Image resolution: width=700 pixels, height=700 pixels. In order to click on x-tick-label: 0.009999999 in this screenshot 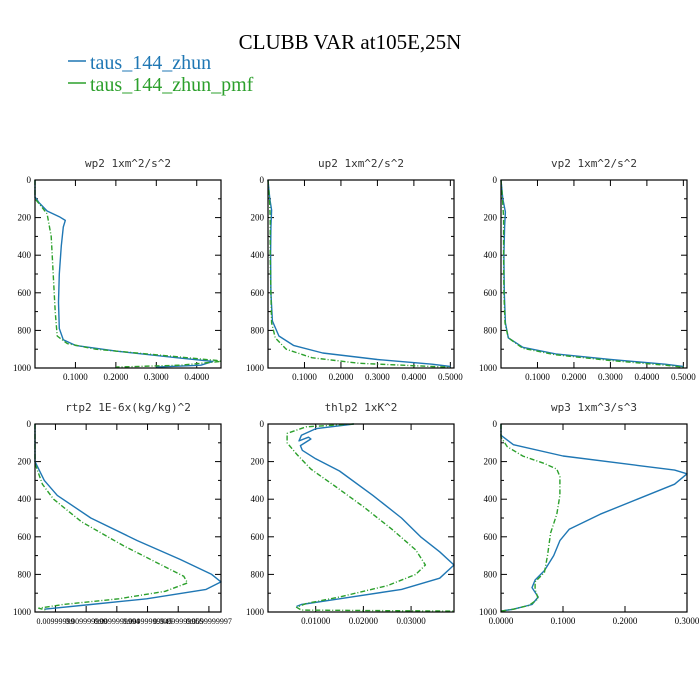, I will do `click(86, 621)`.